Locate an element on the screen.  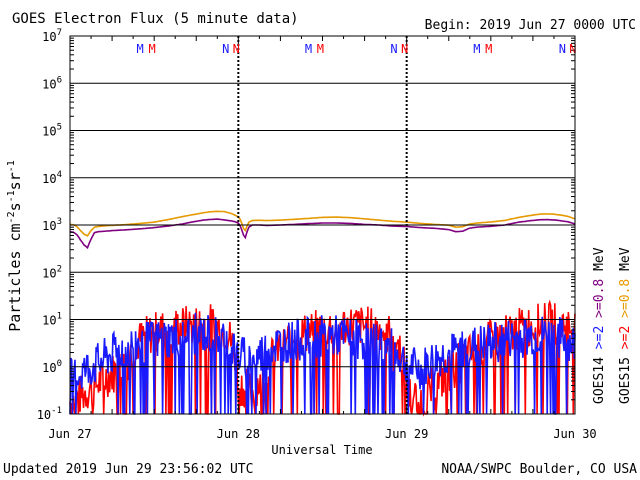
y-tick-label: 10⁷ is located at coordinates (52, 36).